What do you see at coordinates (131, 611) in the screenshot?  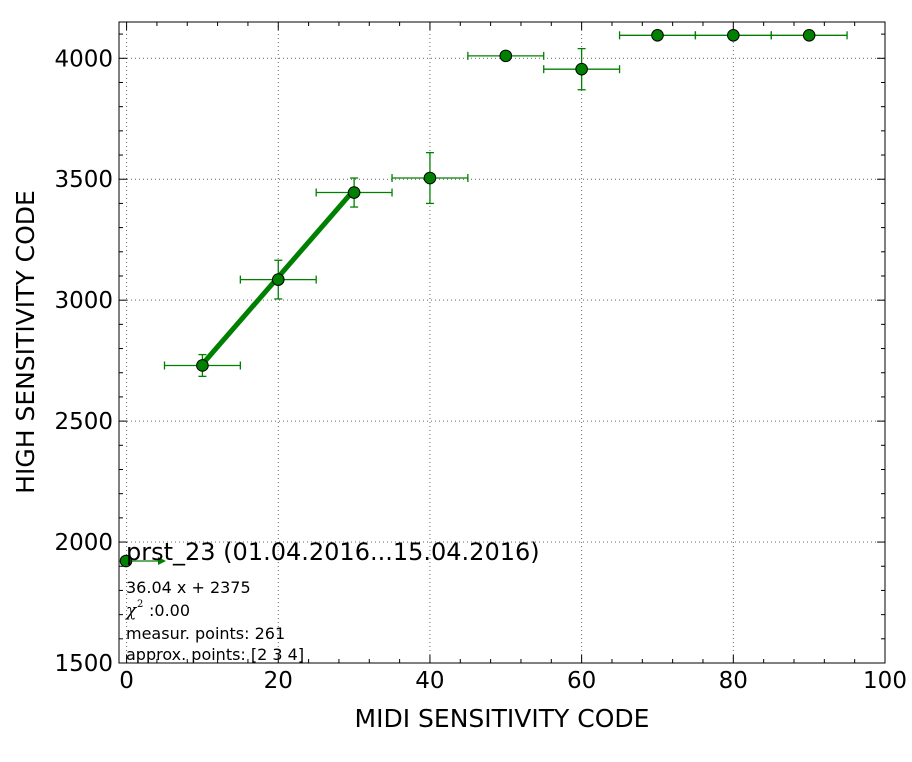 I see `legend-chi-symbol: χ` at bounding box center [131, 611].